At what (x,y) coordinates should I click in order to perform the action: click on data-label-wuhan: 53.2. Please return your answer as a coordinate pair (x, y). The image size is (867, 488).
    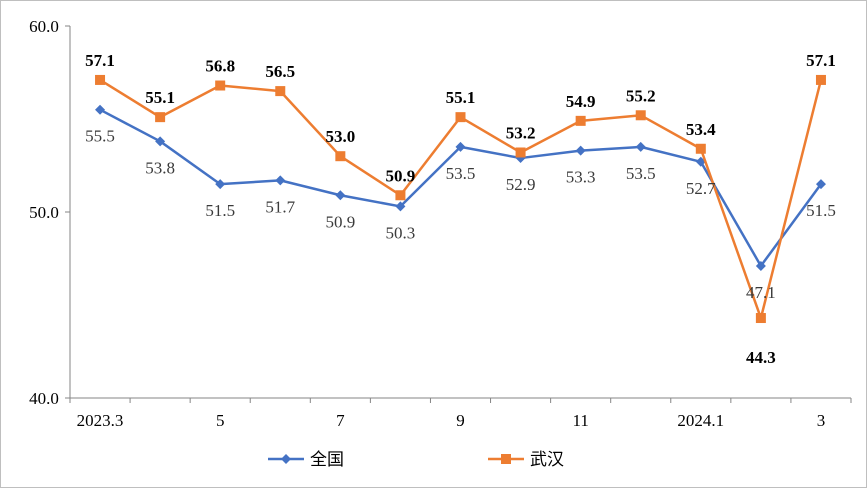
    Looking at the image, I should click on (521, 132).